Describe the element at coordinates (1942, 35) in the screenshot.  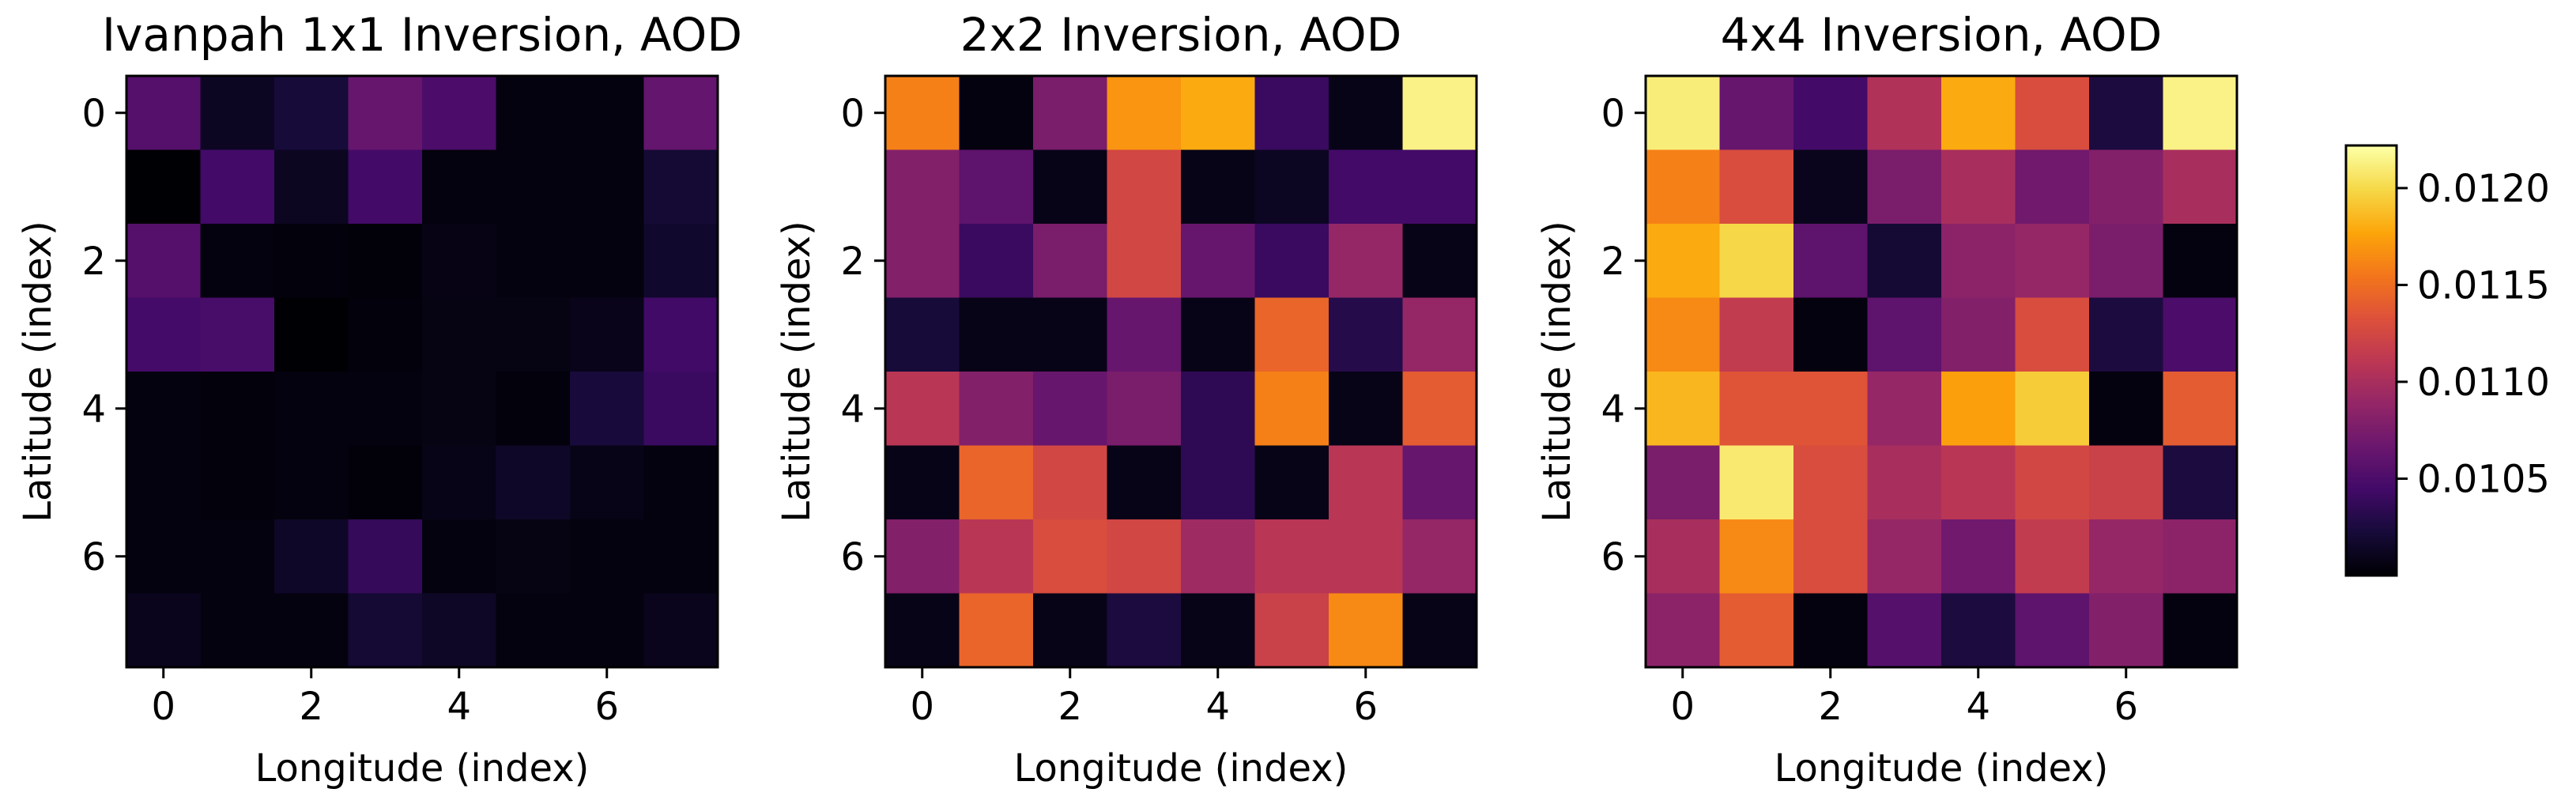
I see `chart-title: 4x4 Inversion, AOD` at that location.